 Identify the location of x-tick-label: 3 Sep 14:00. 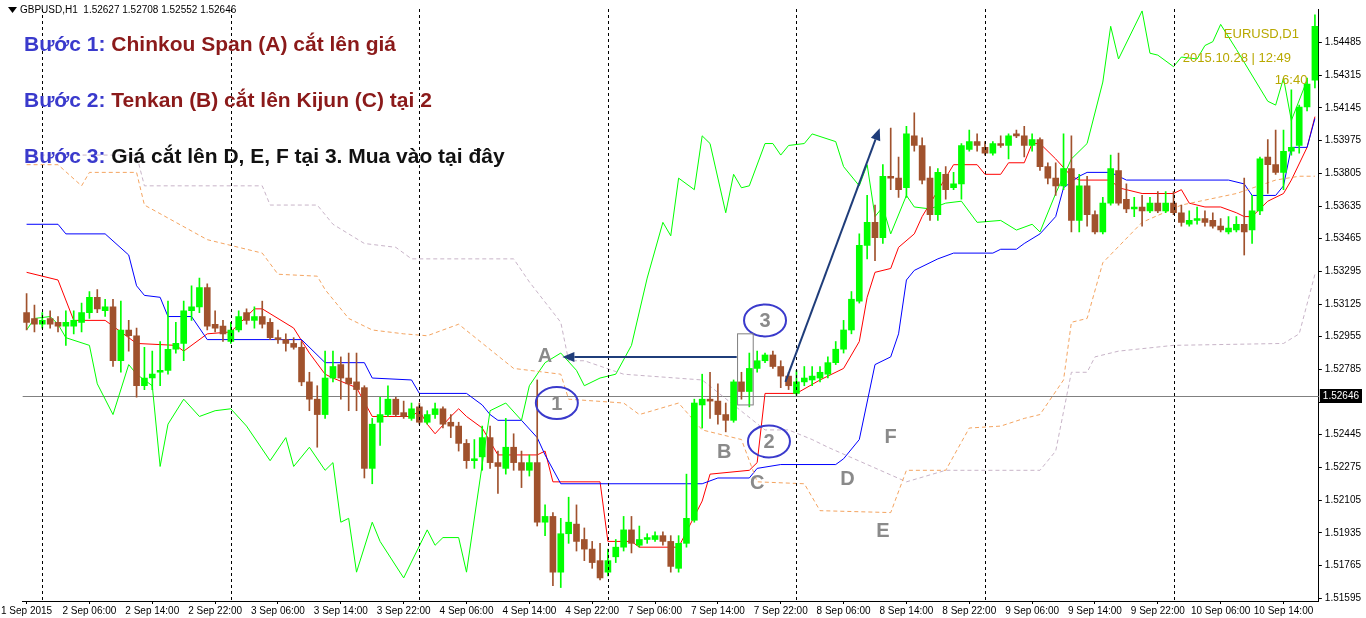
(341, 610).